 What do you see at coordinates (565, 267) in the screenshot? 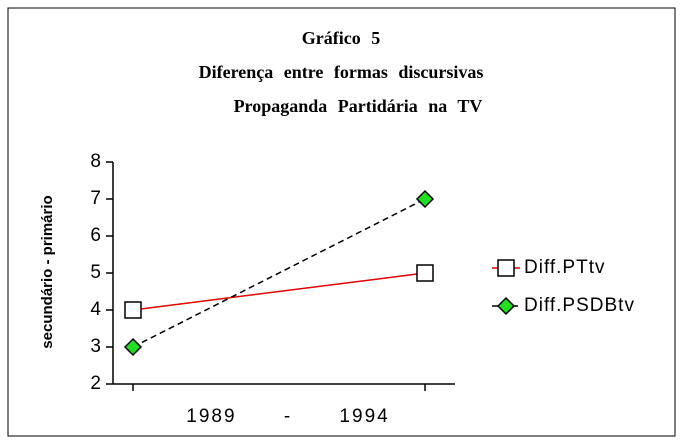
I see `legend-label: Diff.PTtv` at bounding box center [565, 267].